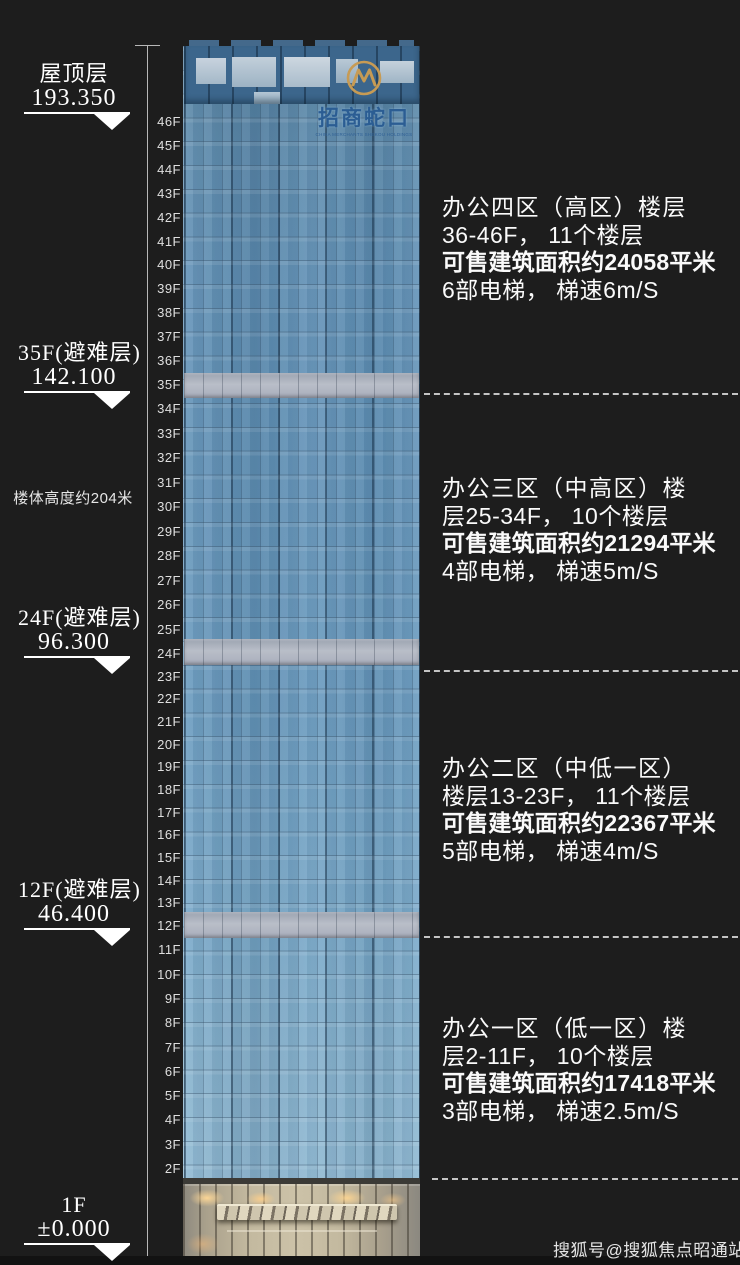 The width and height of the screenshot is (740, 1265). I want to click on elevation-marker-1f: 1F ±0.000, so click(74, 1228).